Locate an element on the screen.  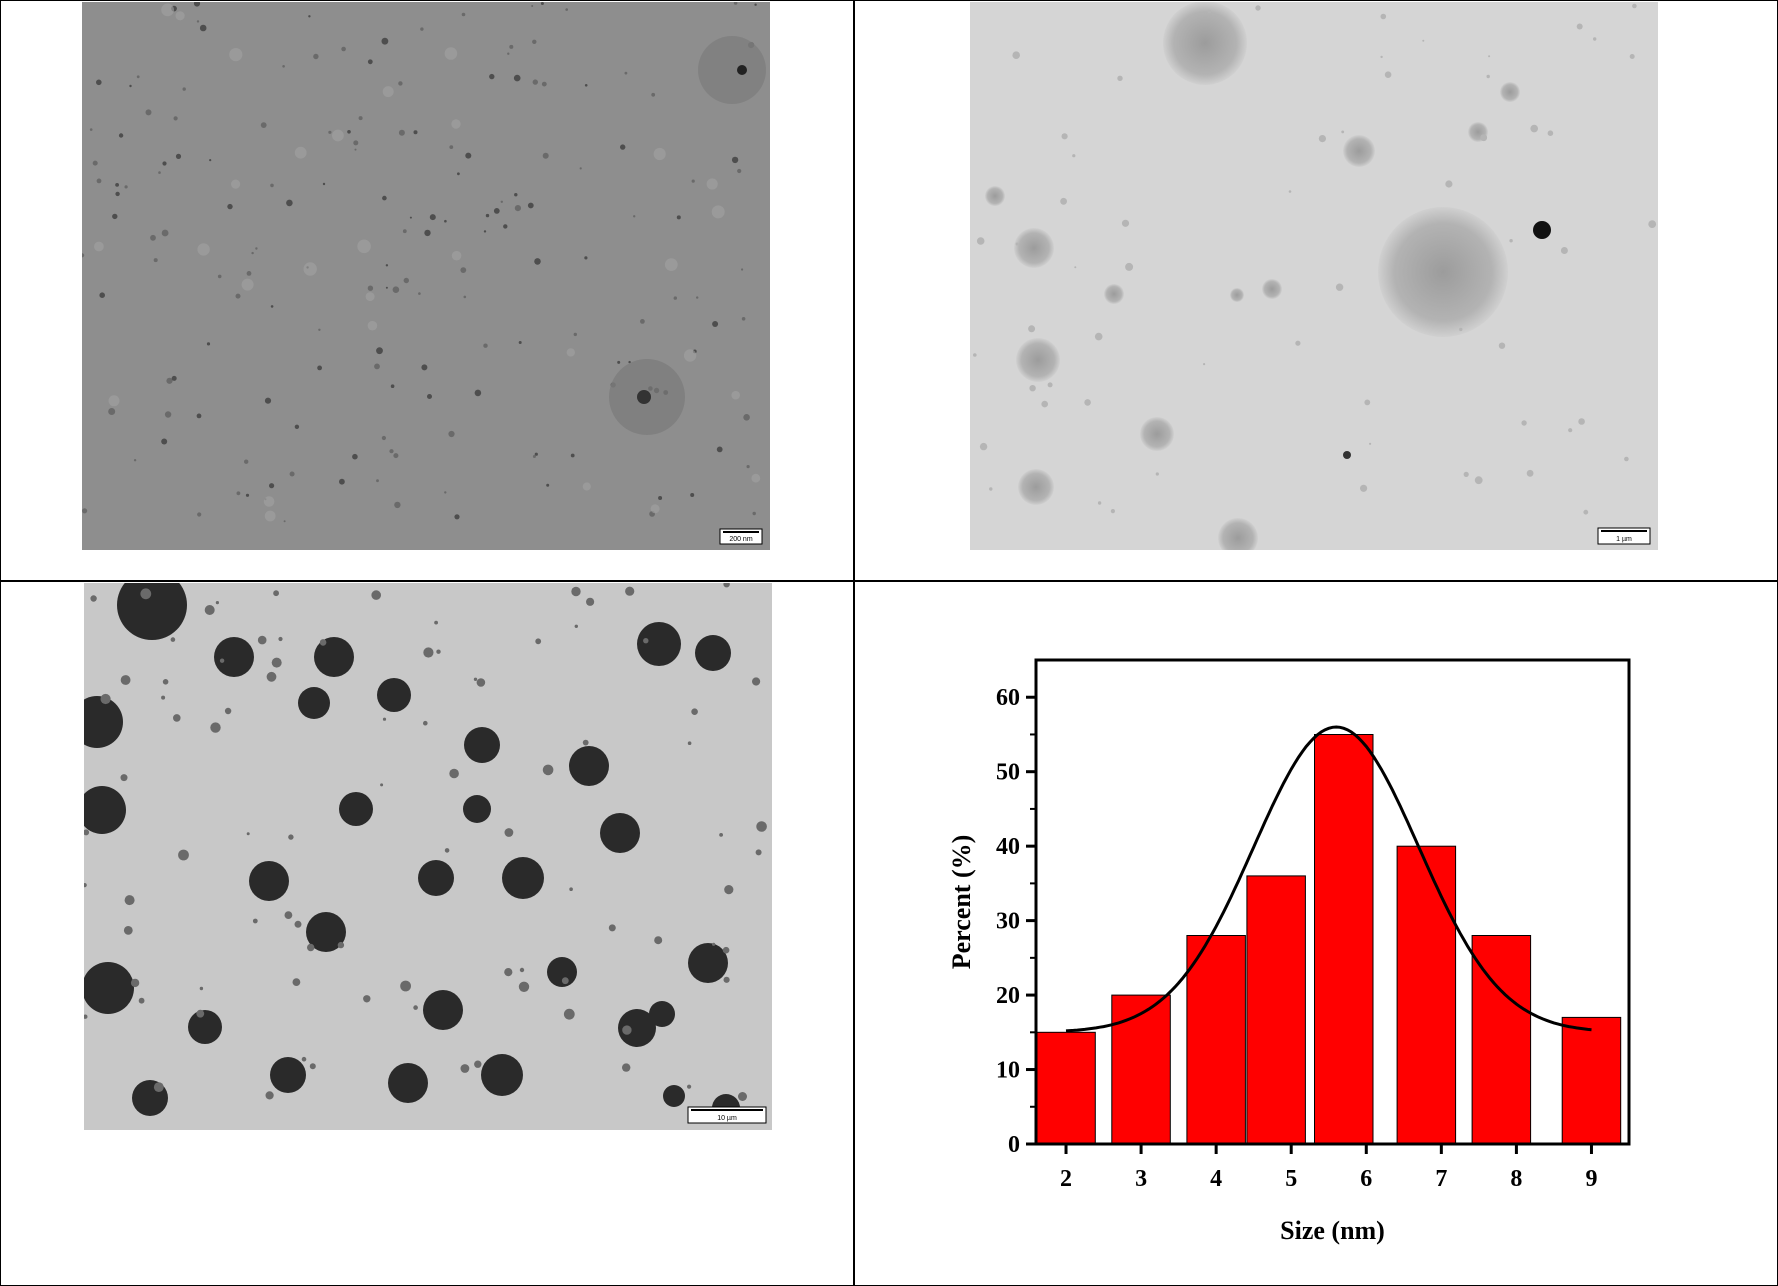
x-tick-label-3: 5 is located at coordinates (1291, 1179).